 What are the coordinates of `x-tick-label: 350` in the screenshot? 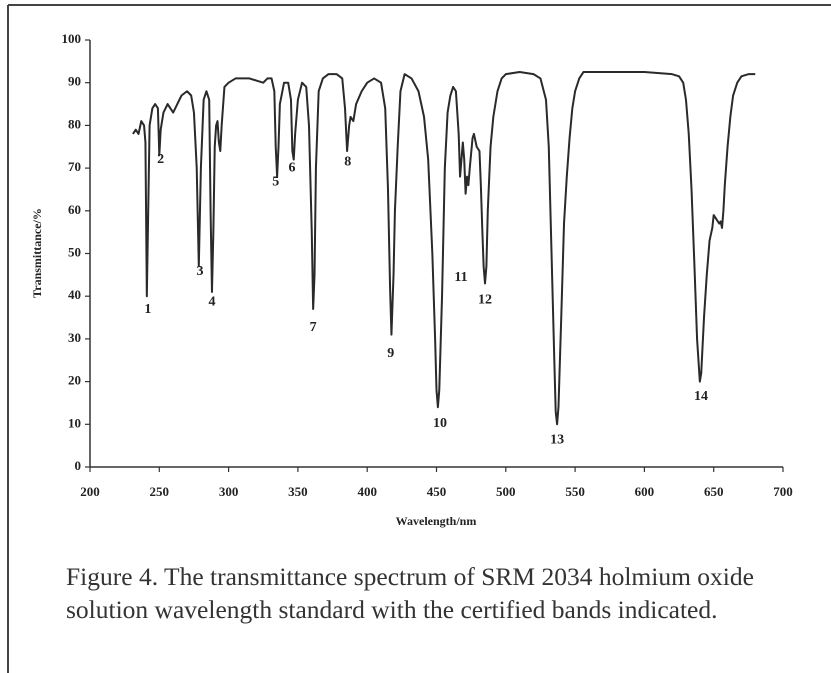 It's located at (298, 491).